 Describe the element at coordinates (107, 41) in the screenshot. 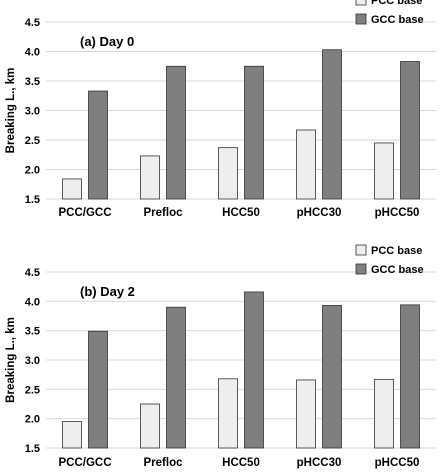

I see `chart1-title: (a) Day 0` at that location.